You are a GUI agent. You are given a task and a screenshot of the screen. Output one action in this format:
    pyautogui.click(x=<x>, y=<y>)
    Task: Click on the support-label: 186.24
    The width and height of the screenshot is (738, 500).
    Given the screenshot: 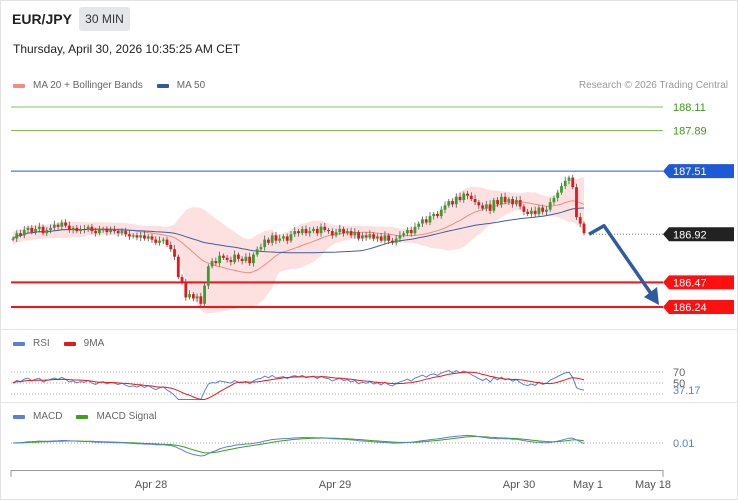 What is the action you would take?
    pyautogui.click(x=690, y=308)
    